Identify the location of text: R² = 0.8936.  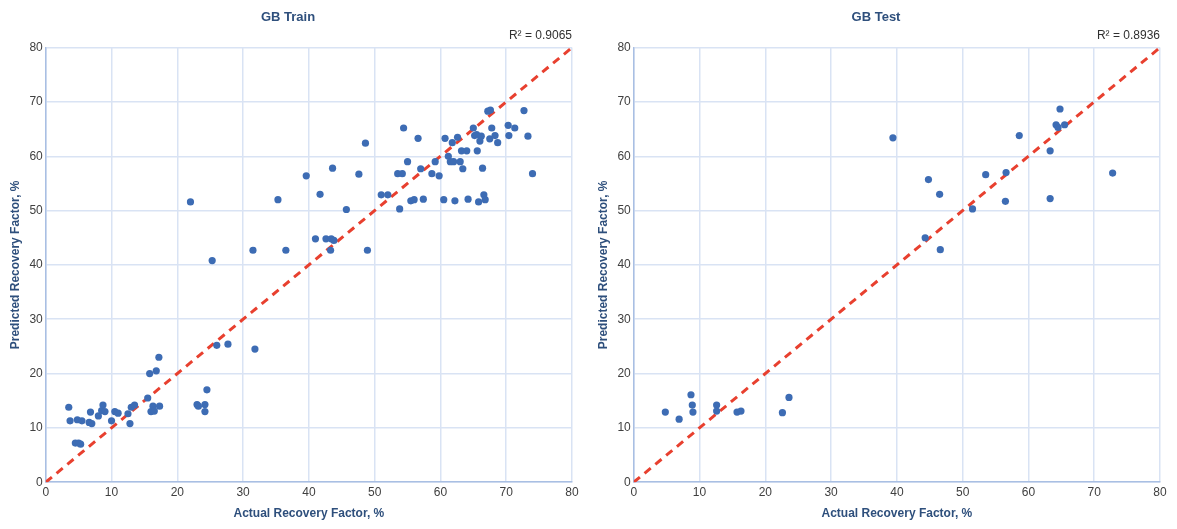
(1128, 34).